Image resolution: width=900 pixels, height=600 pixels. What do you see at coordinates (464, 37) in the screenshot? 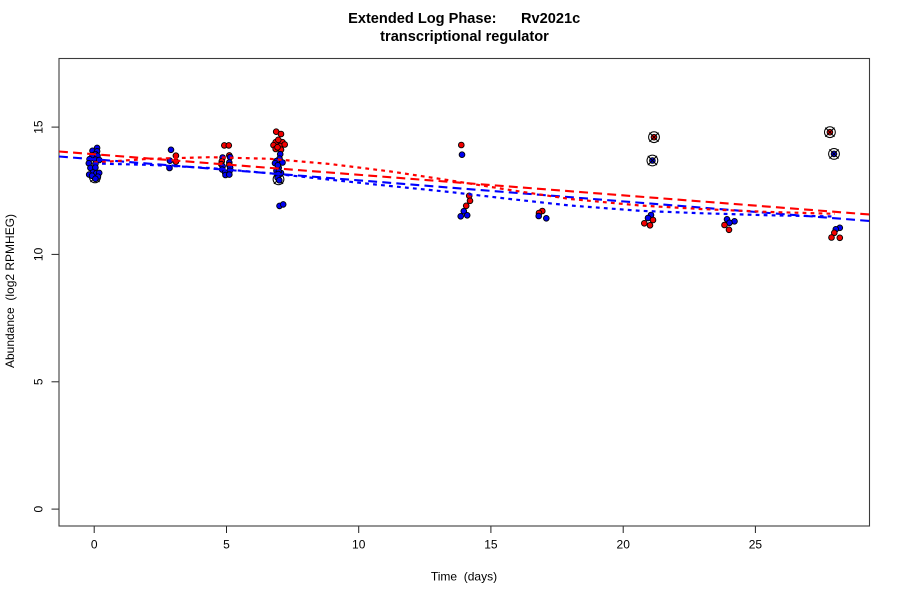
I see `svg-text: transcriptional regulator` at bounding box center [464, 37].